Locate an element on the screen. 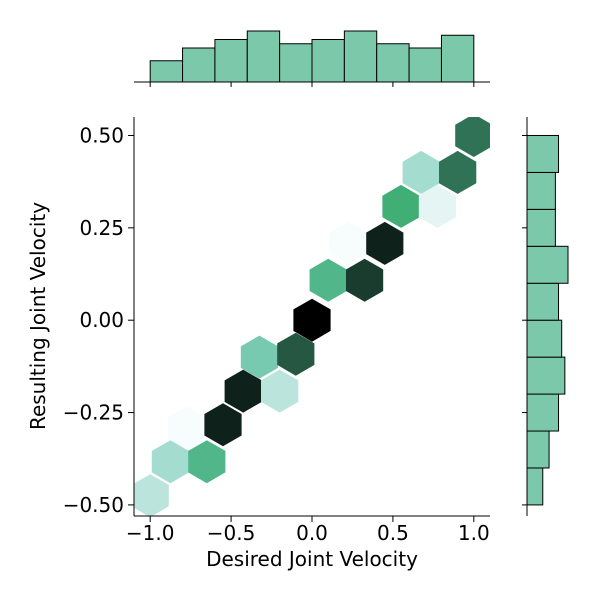  y-tick-label: −0.25 is located at coordinates (93, 413).